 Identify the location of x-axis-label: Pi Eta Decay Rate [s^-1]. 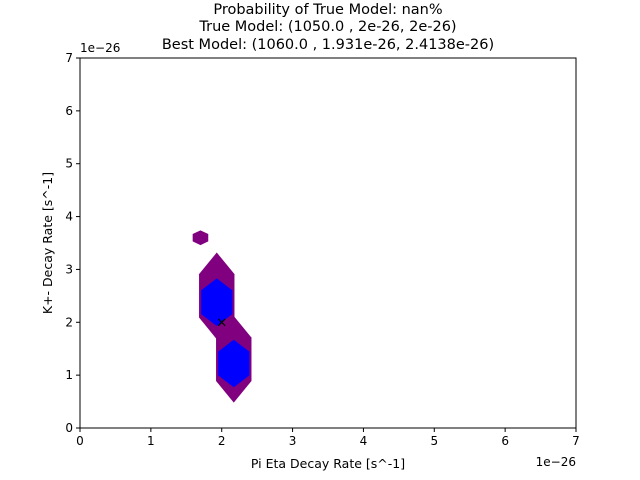
(328, 463).